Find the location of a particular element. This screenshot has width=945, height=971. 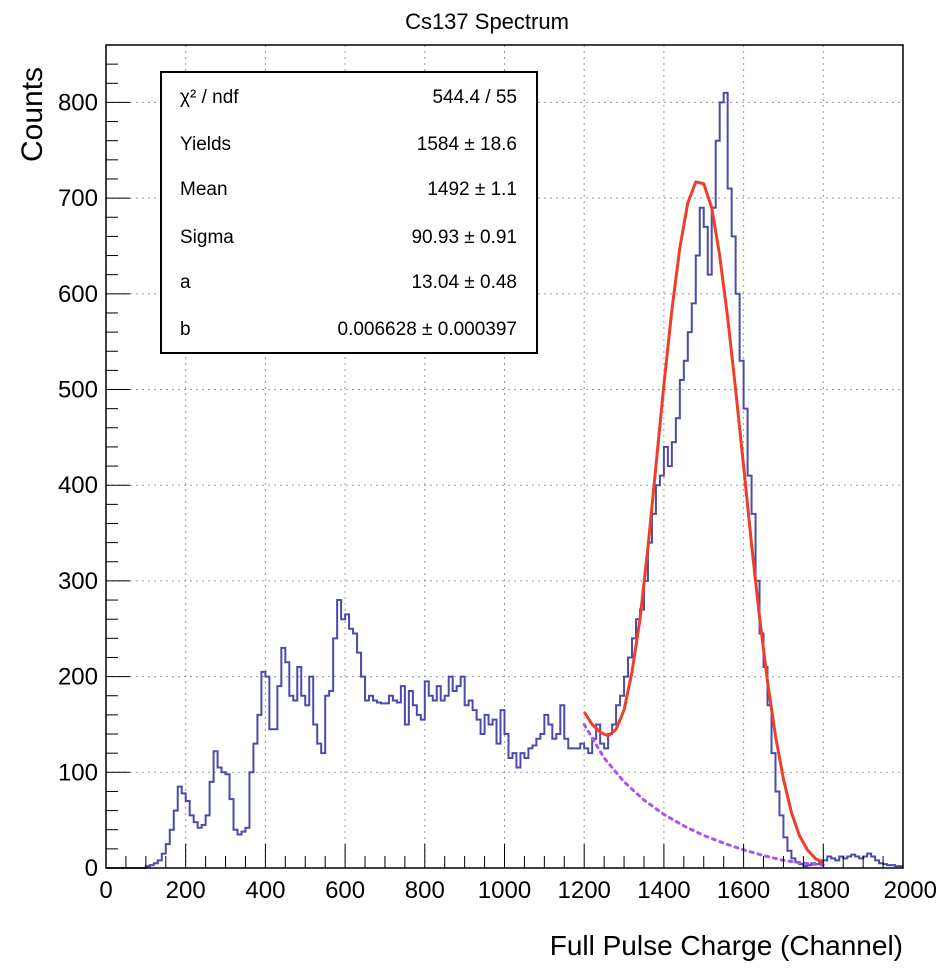

x-tick-label: 1200 is located at coordinates (584, 890).